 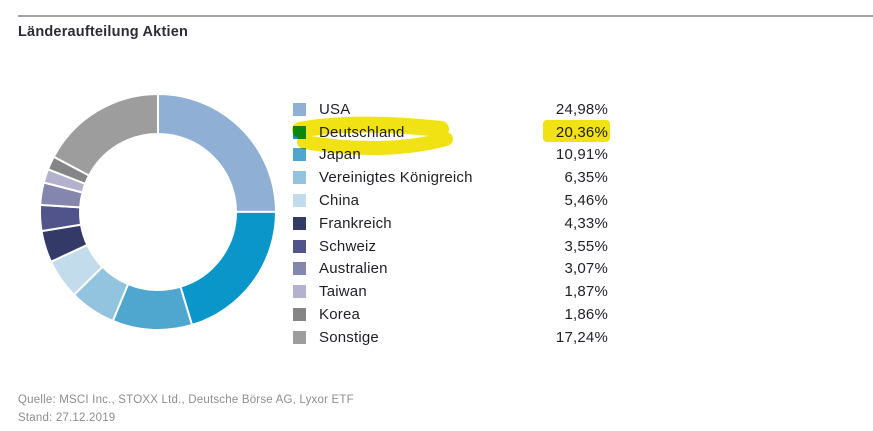 I want to click on legend-row-deutschland: Deutschland 20,36%, so click(x=450, y=132).